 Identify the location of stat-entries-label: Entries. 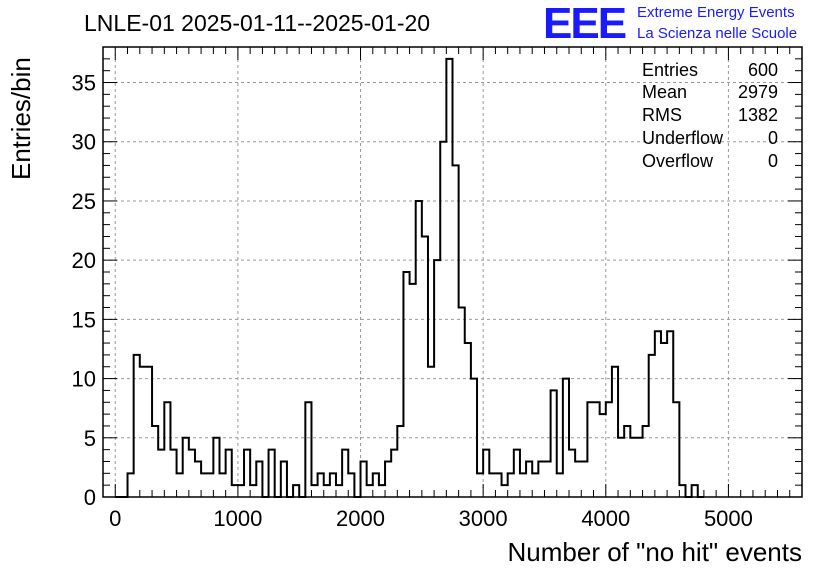
(670, 70).